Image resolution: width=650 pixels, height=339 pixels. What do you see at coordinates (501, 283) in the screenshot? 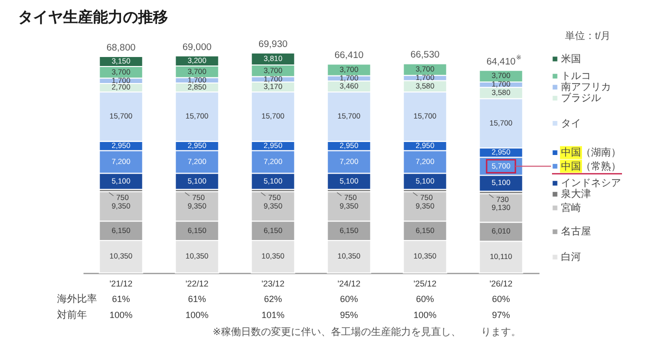
I see `x-tick-label: '26/12` at bounding box center [501, 283].